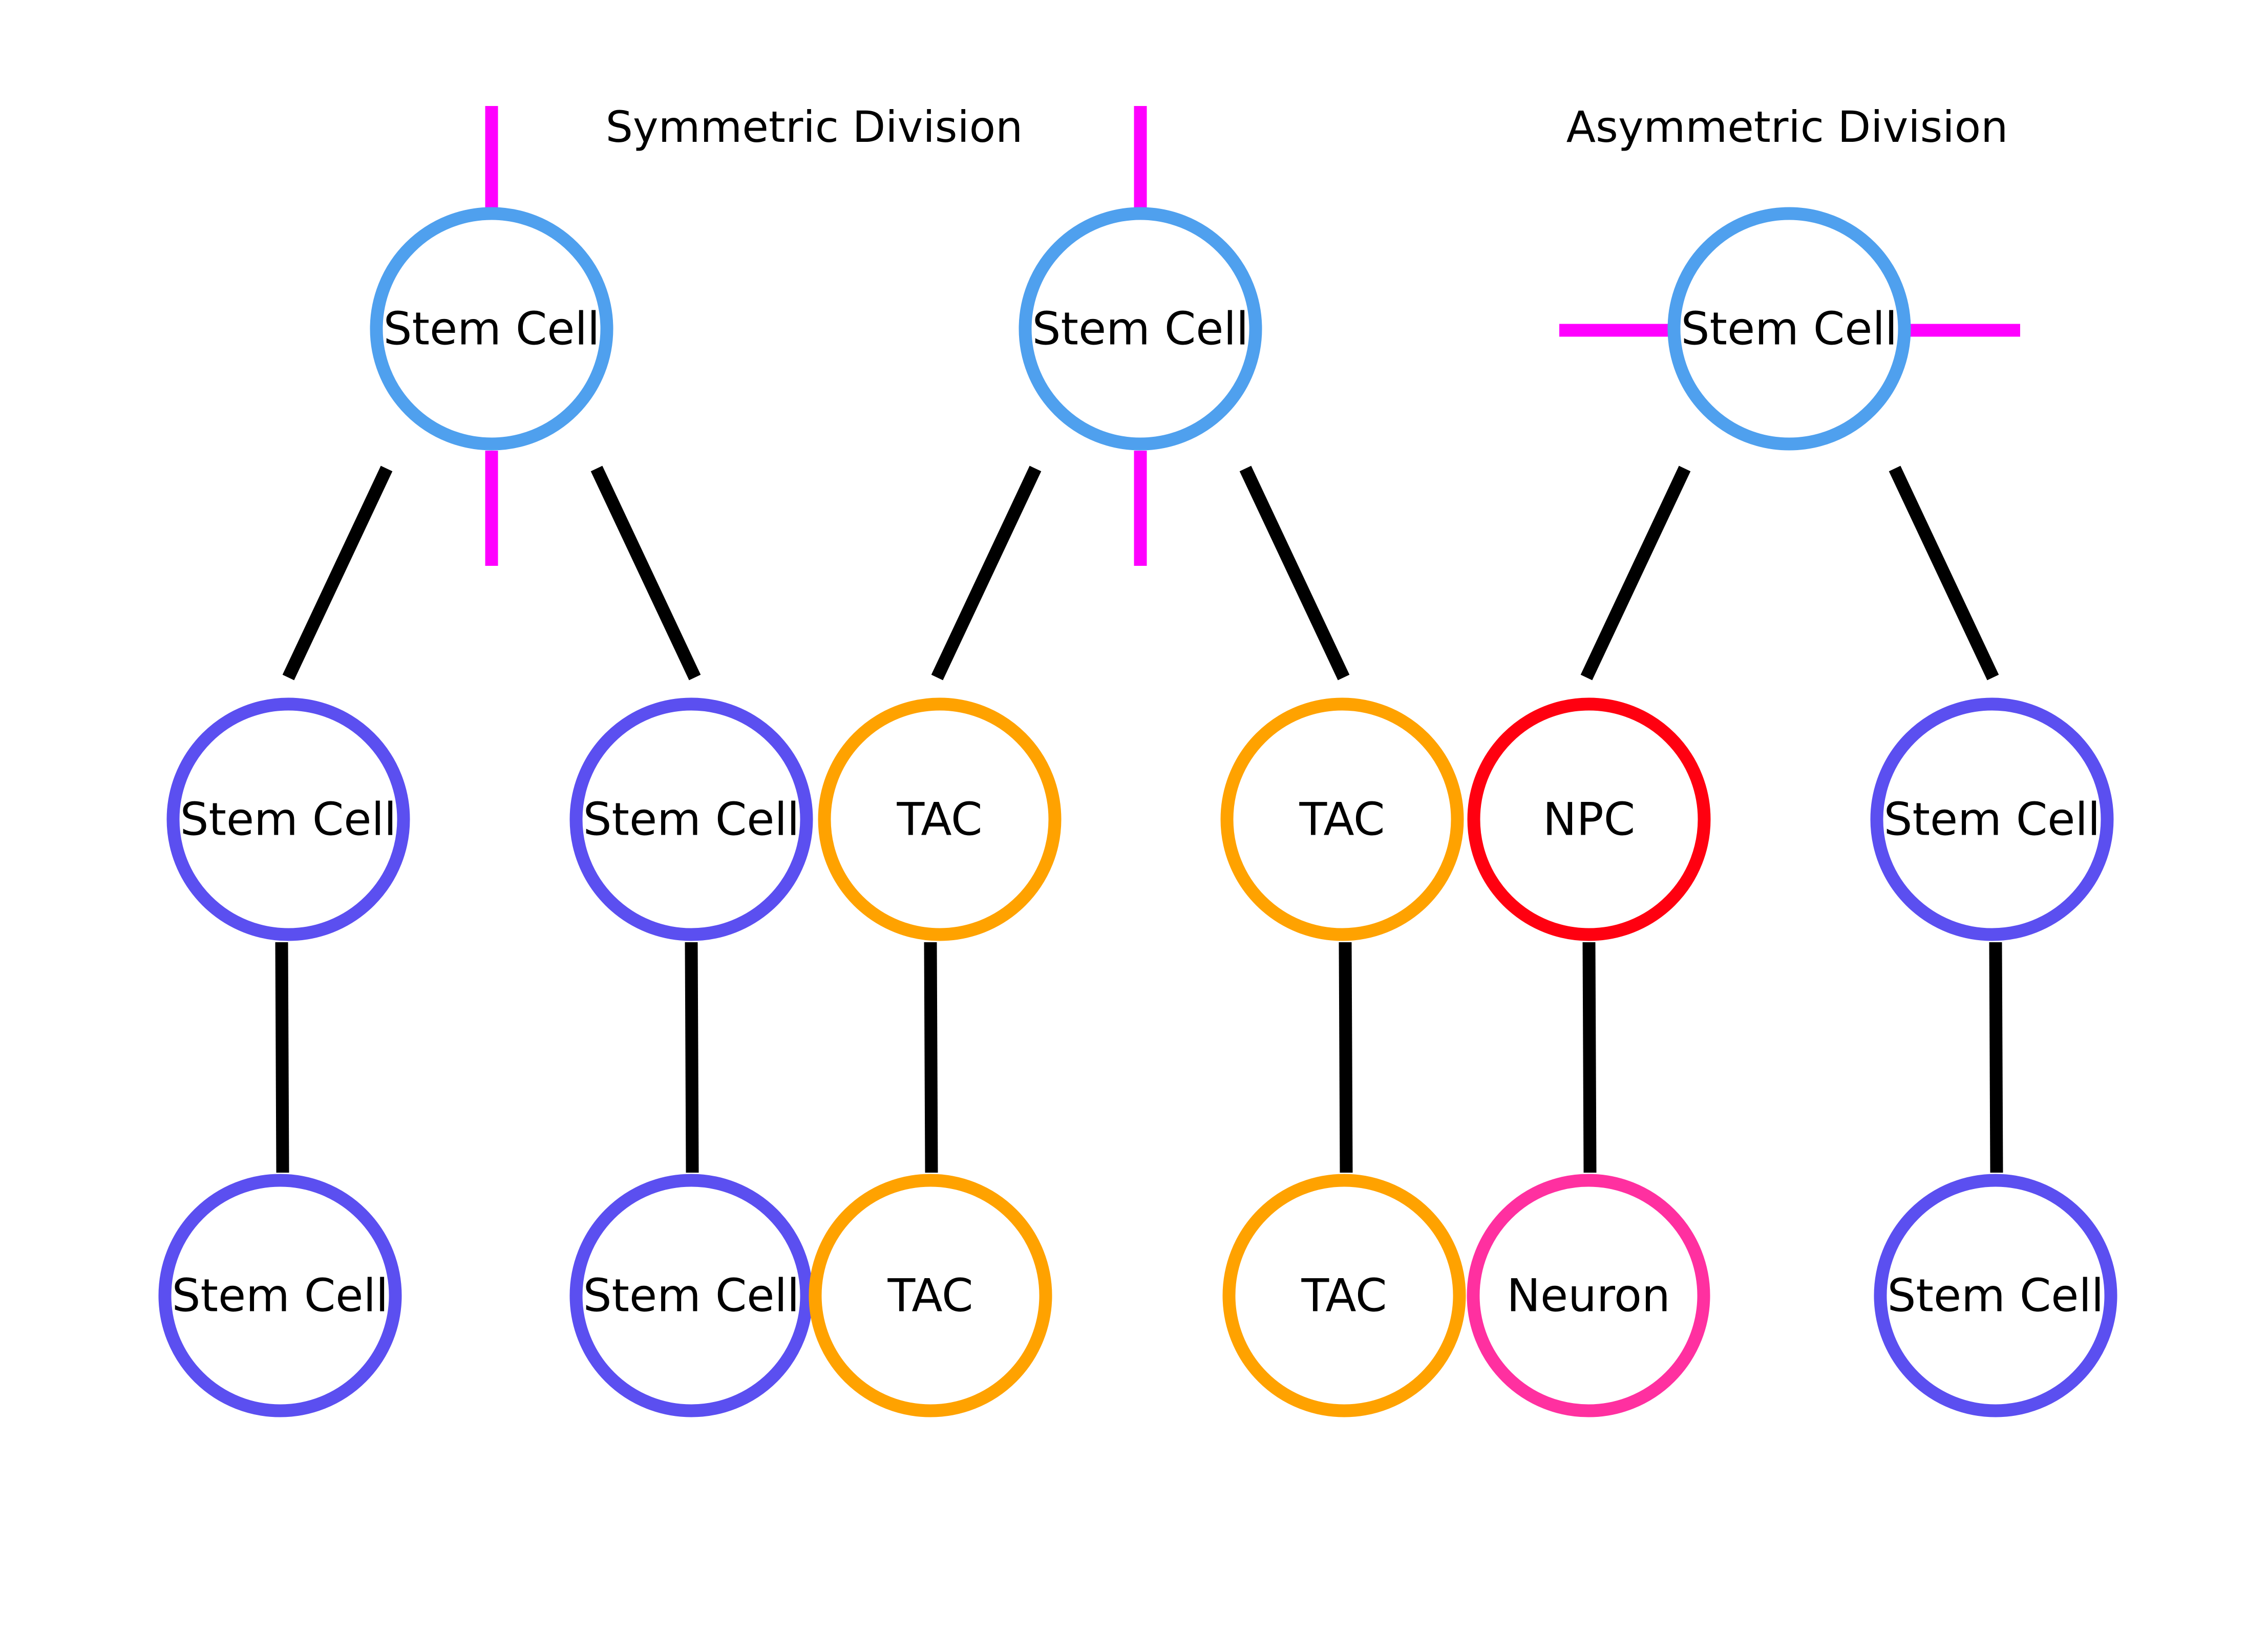 Image resolution: width=2268 pixels, height=1633 pixels. I want to click on descendant-cell-left: TAC, so click(930, 1295).